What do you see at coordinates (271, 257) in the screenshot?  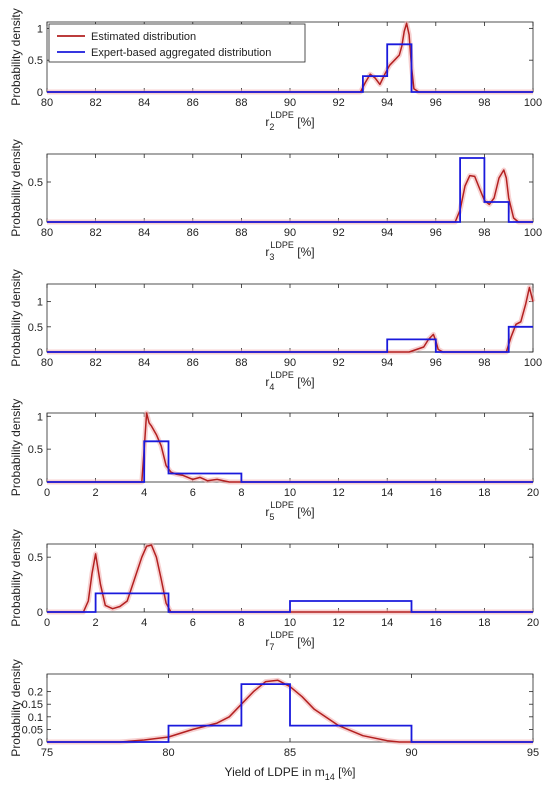 I see `x-axis-label-subscript: 3` at bounding box center [271, 257].